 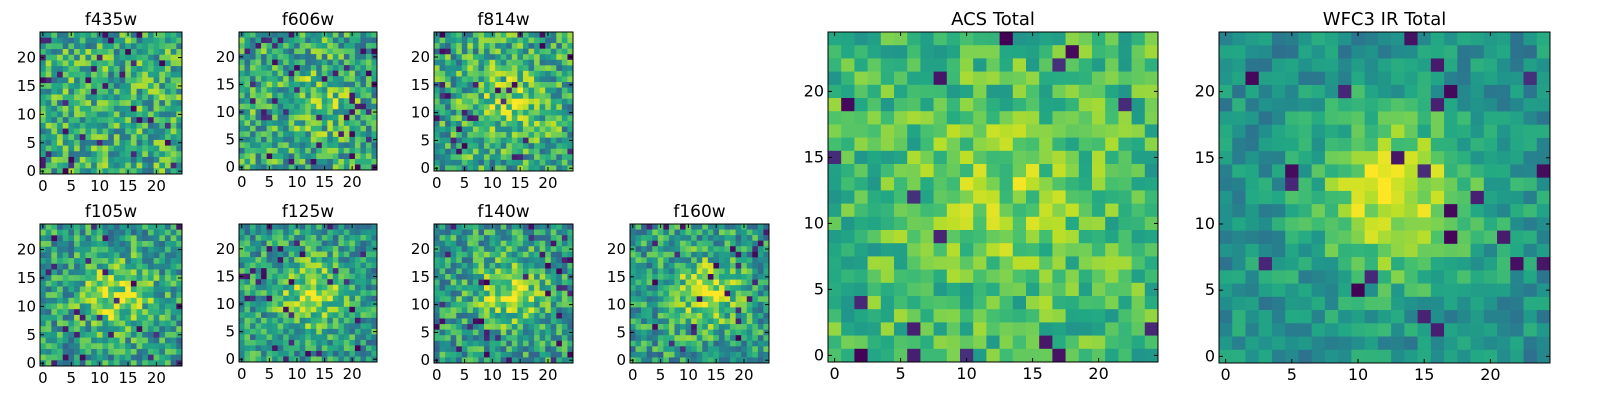 I want to click on y-tick-label: 20, so click(x=26, y=58).